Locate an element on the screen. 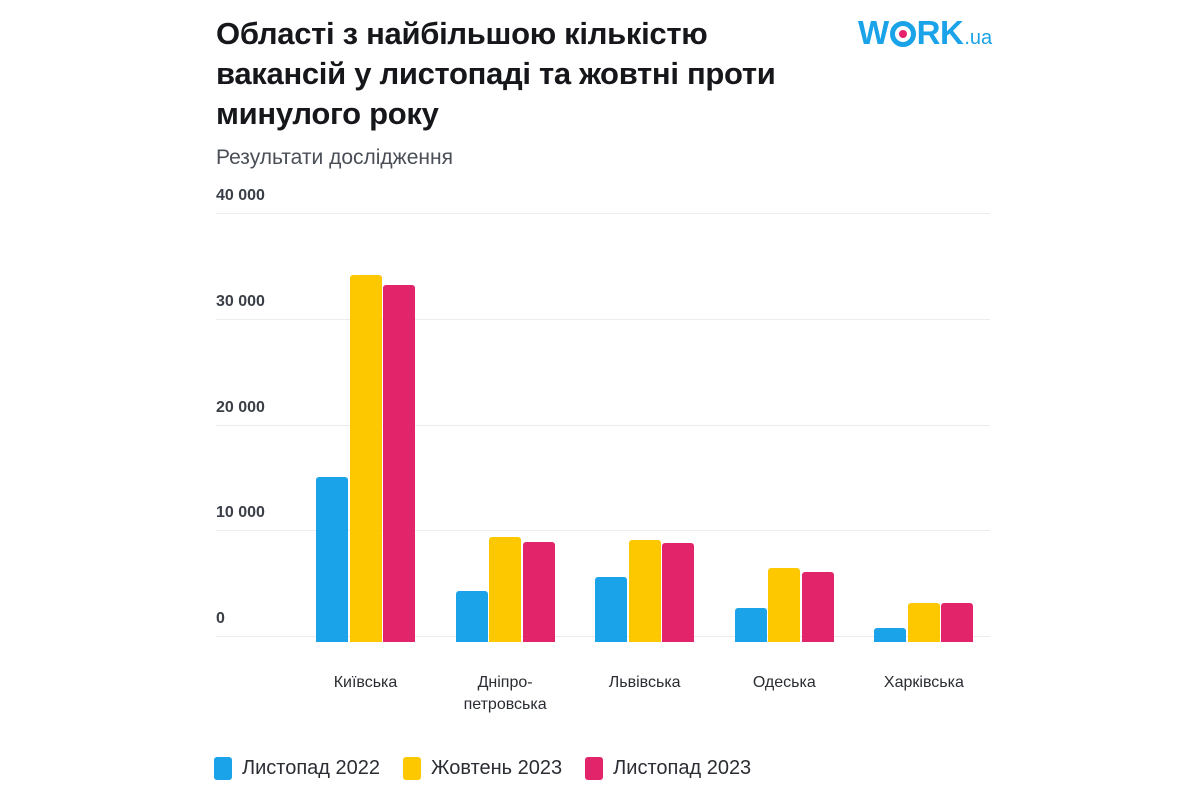 The height and width of the screenshot is (800, 1200). x-category-label: Дніпро-петровська is located at coordinates (505, 694).